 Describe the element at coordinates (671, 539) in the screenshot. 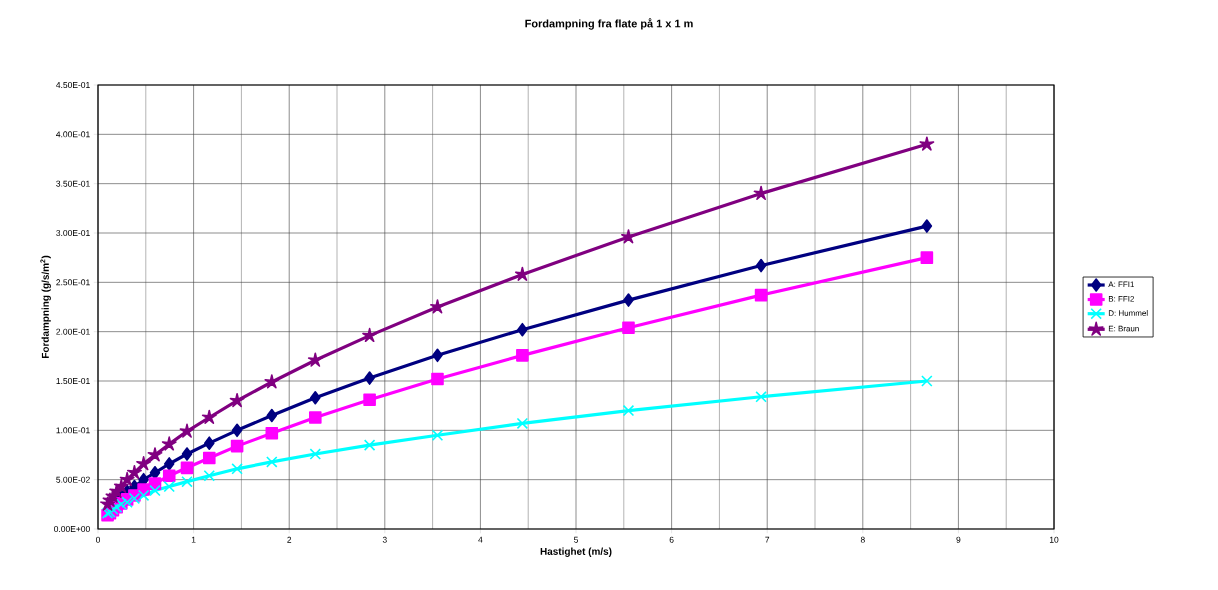

I see `x-tick-label: 6` at that location.